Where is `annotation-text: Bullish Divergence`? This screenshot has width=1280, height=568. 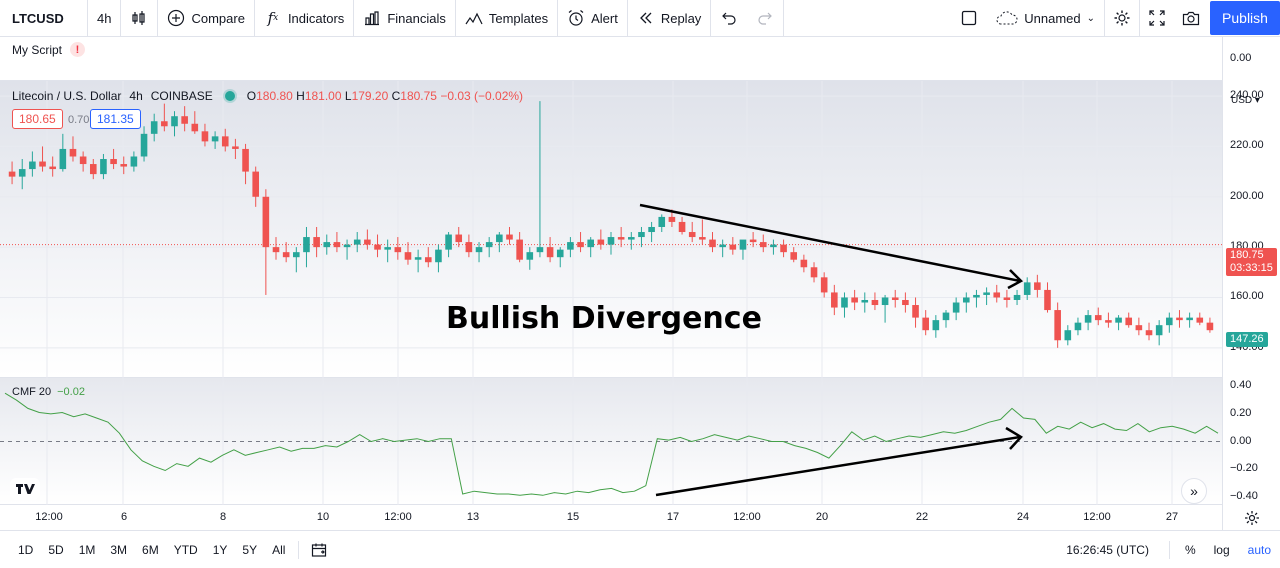
annotation-text: Bullish Divergence is located at coordinates (604, 318).